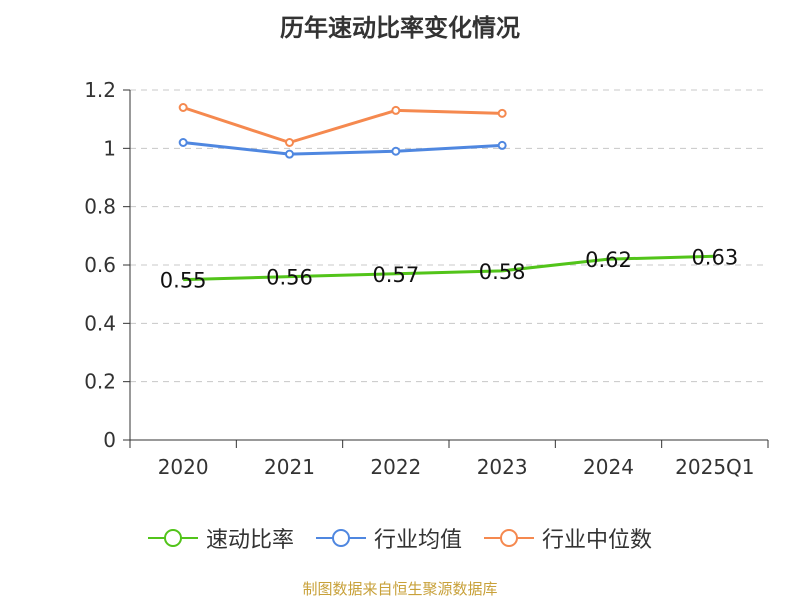 This screenshot has height=600, width=800. I want to click on y-tick-label: 0.4, so click(100, 323).